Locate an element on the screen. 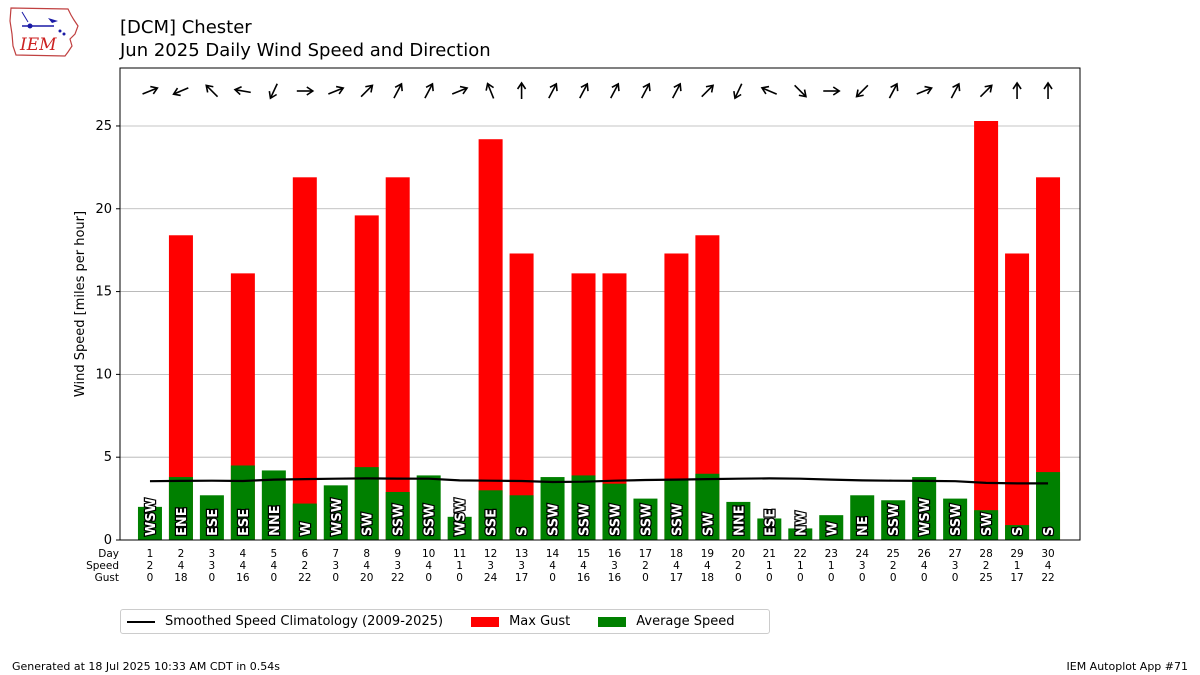 The image size is (1200, 675). direction-label: SW is located at coordinates (987, 524).